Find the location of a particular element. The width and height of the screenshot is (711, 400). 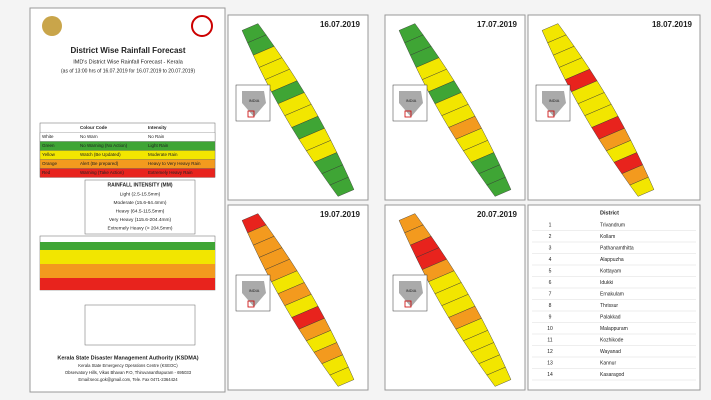

district-number: 9 is located at coordinates (550, 317).